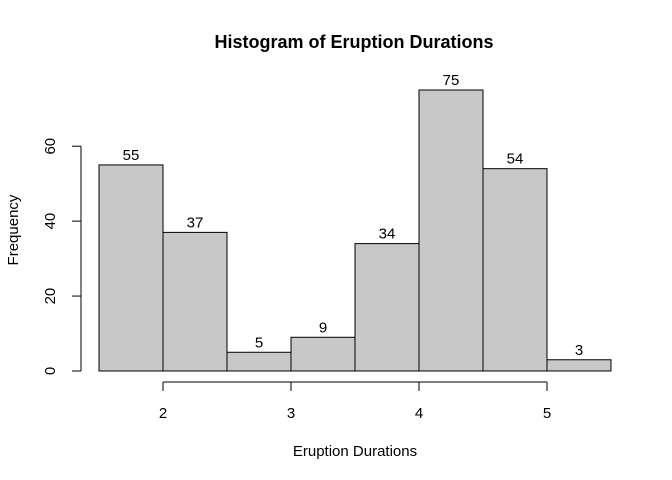 This screenshot has height=480, width=672. I want to click on x-tick-label: 4, so click(419, 413).